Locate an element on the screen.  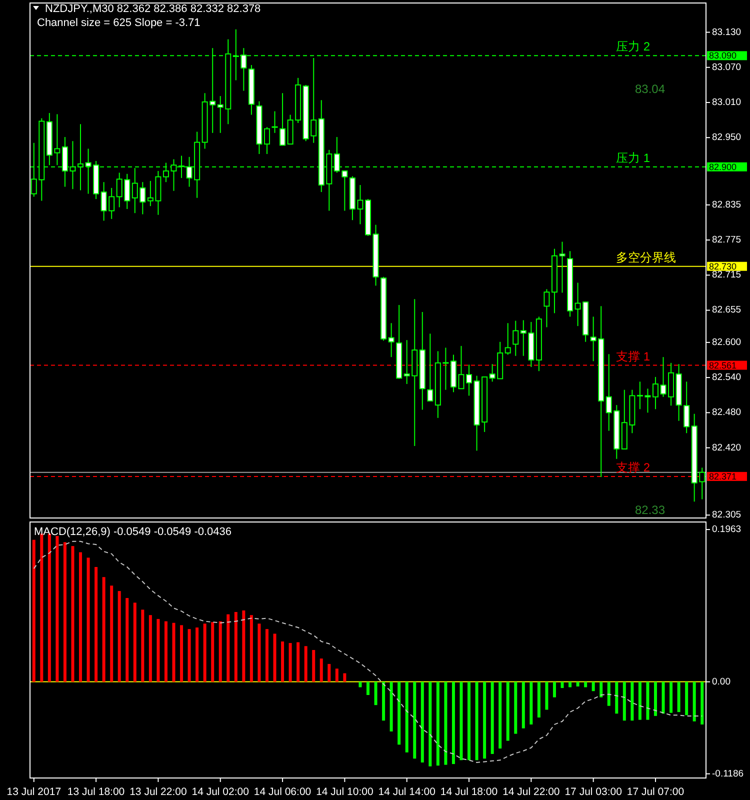
ref-line-label: 多空分界线 is located at coordinates (646, 257).